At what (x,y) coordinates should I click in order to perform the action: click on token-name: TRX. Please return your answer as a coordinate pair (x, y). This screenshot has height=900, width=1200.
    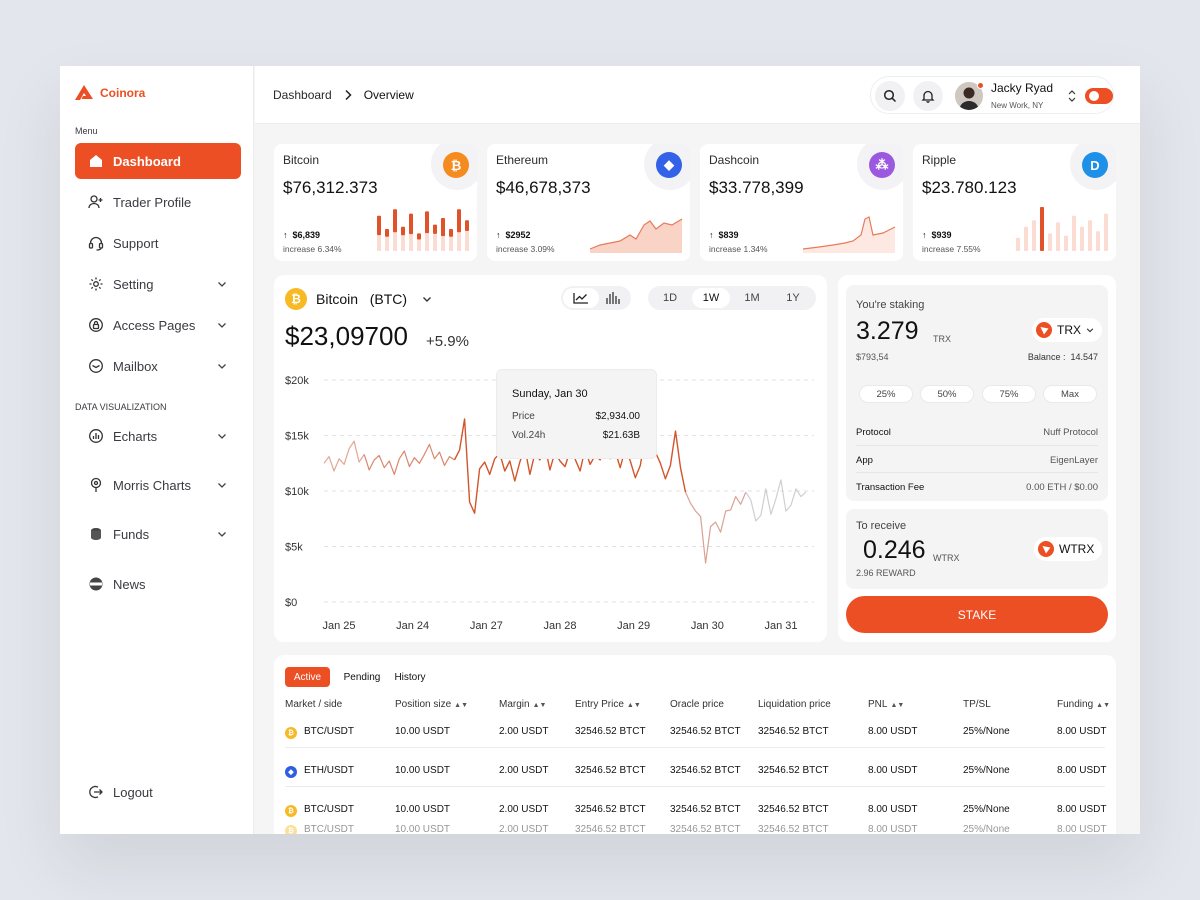
    Looking at the image, I should click on (1069, 330).